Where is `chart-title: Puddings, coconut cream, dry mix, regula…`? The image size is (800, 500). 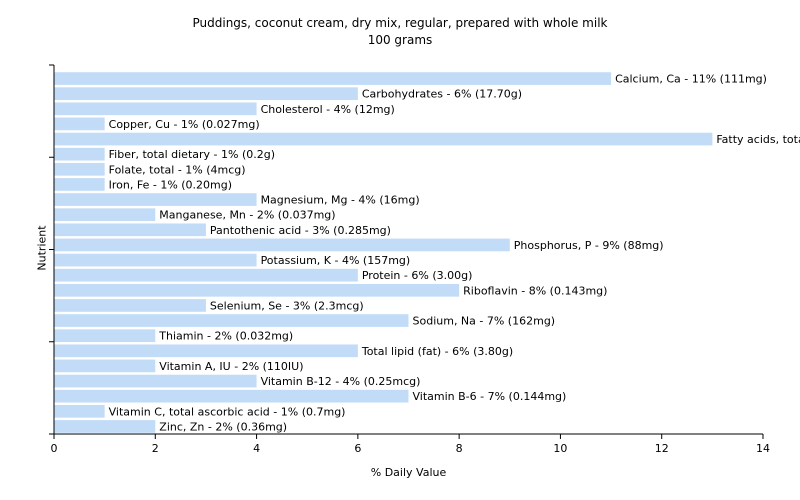
chart-title: Puddings, coconut cream, dry mix, regula… is located at coordinates (400, 23).